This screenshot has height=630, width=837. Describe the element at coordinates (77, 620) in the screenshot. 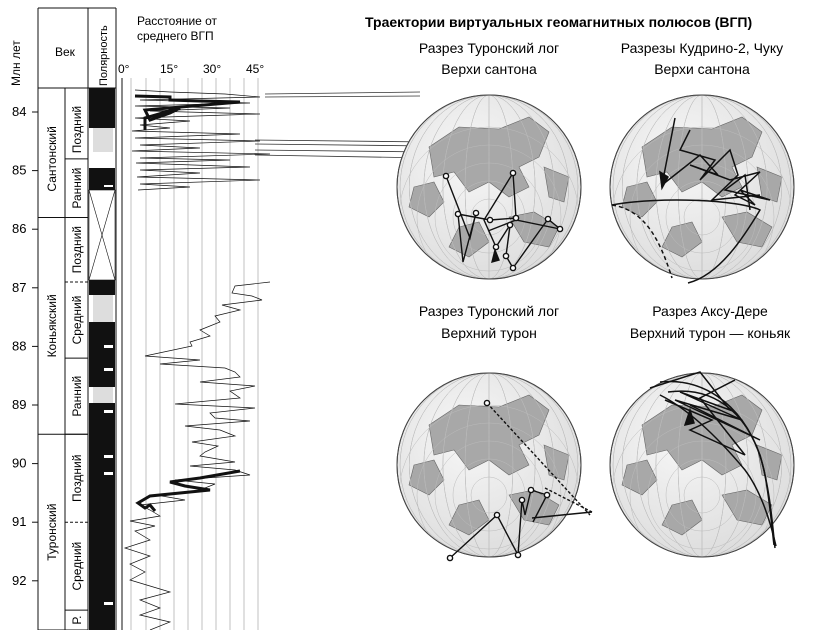

I see `substage-label: Р.` at that location.